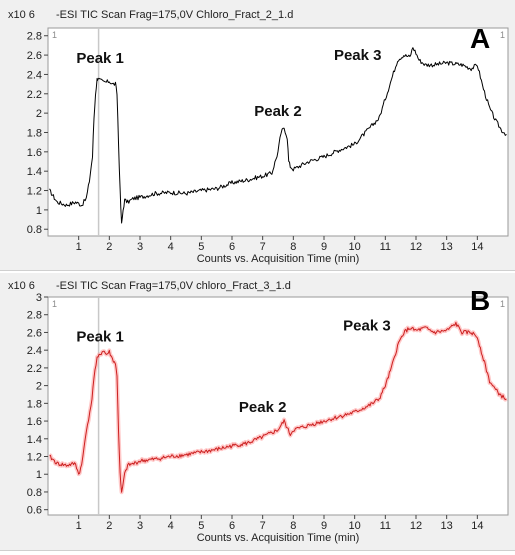  Describe the element at coordinates (39, 298) in the screenshot. I see `y-tick-label: 3` at that location.